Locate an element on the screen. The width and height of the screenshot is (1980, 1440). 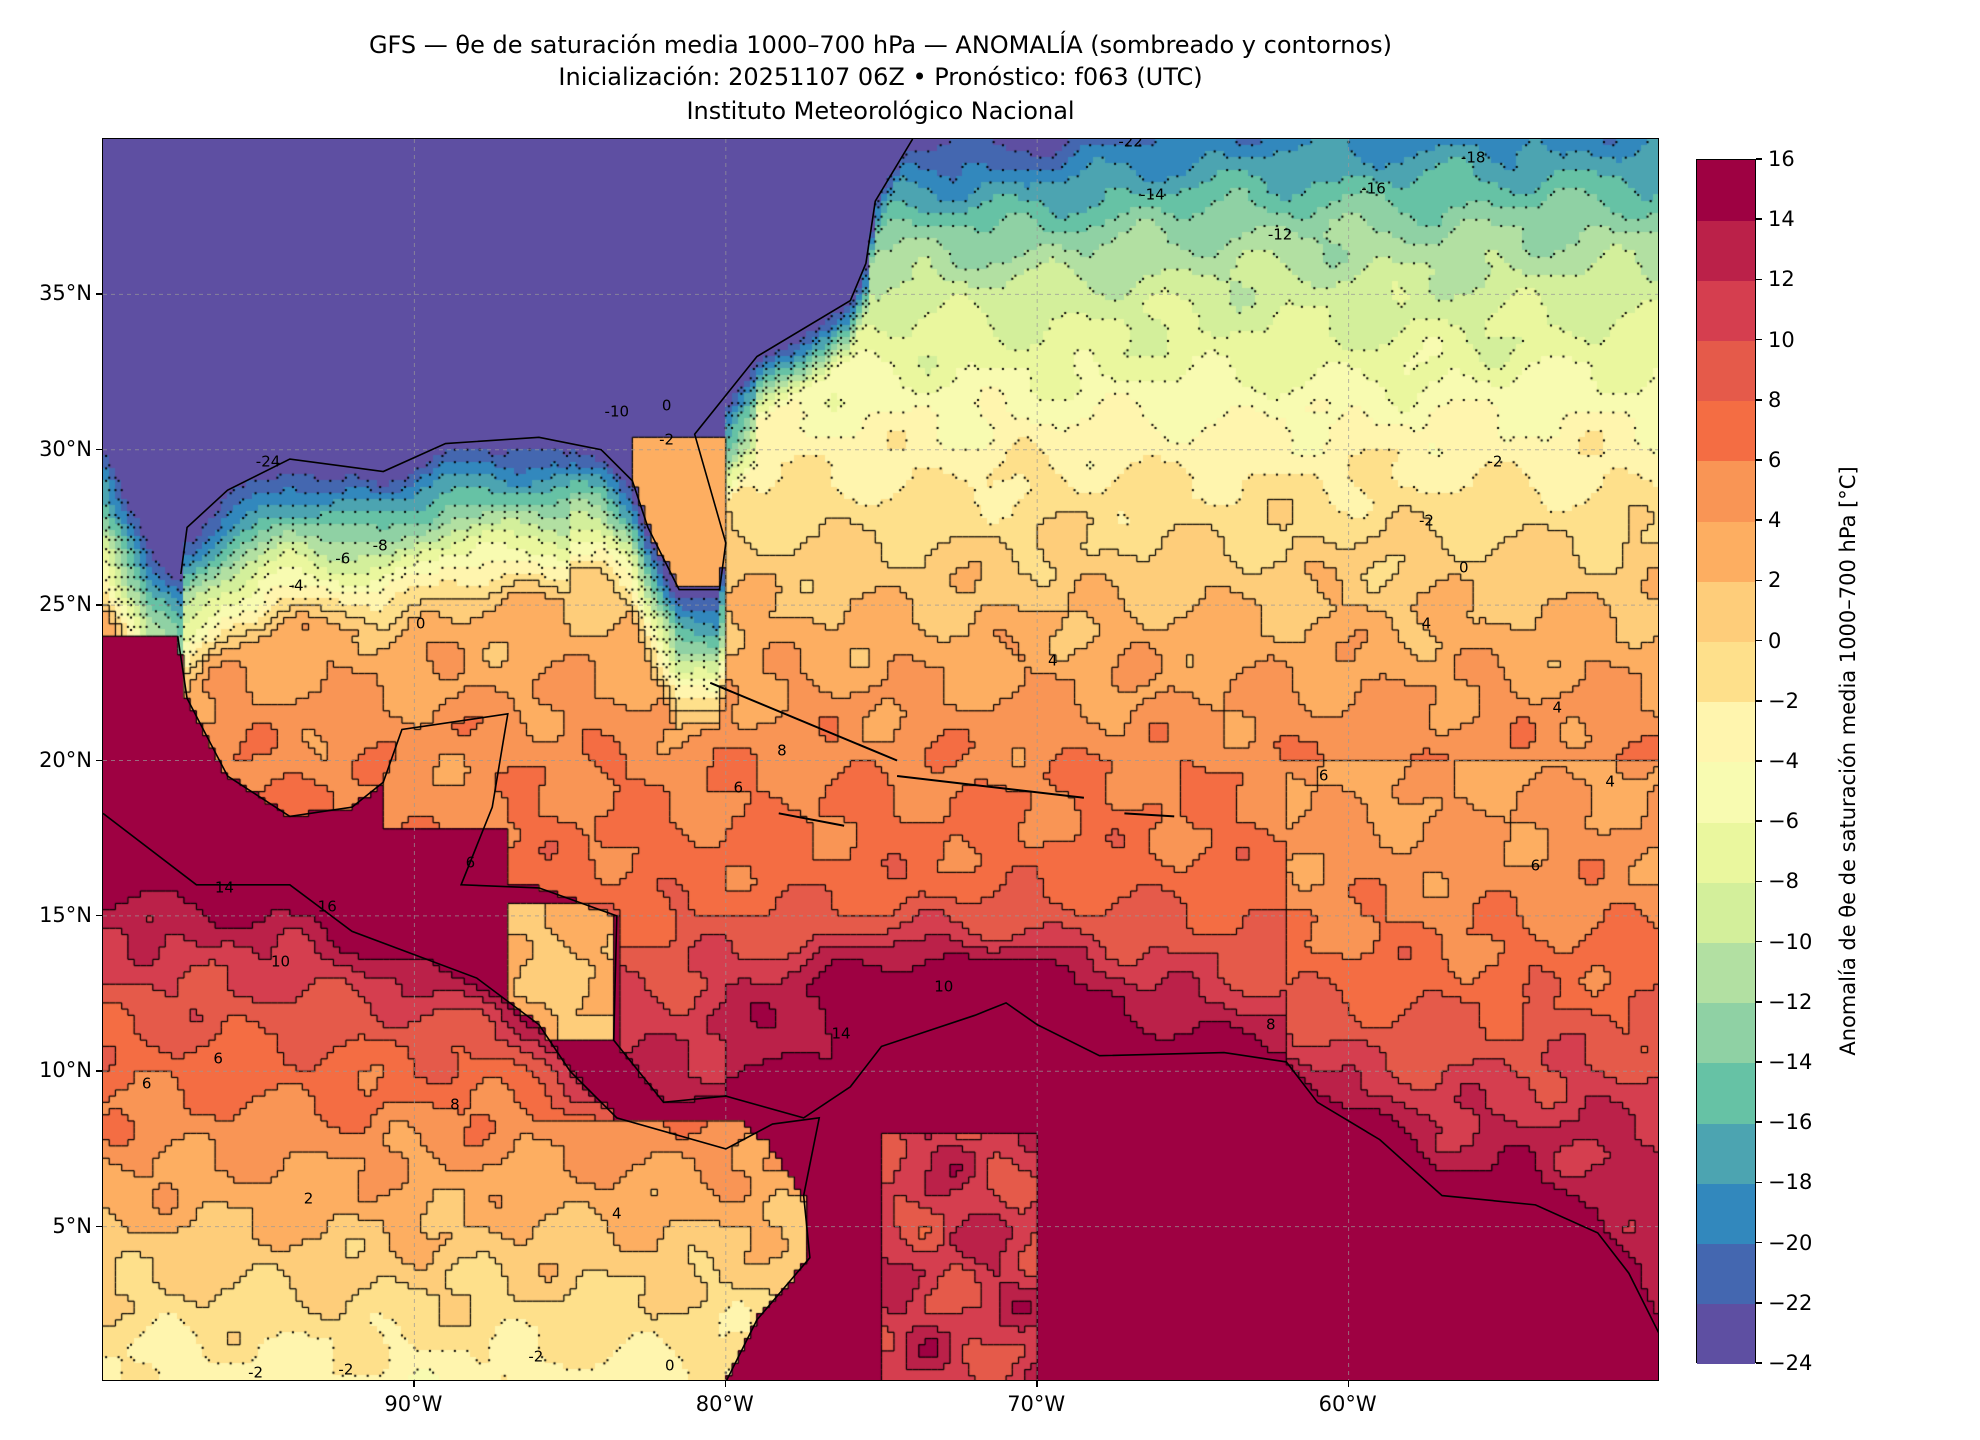
contour-label: 2 is located at coordinates (308, 1198).